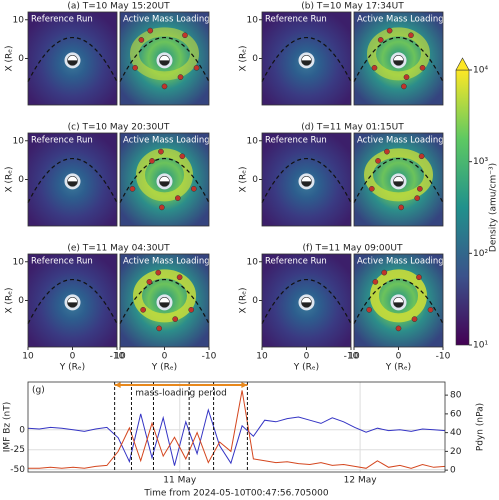 The width and height of the screenshot is (499, 500). I want to click on colorbar-extend, so click(462, 64).